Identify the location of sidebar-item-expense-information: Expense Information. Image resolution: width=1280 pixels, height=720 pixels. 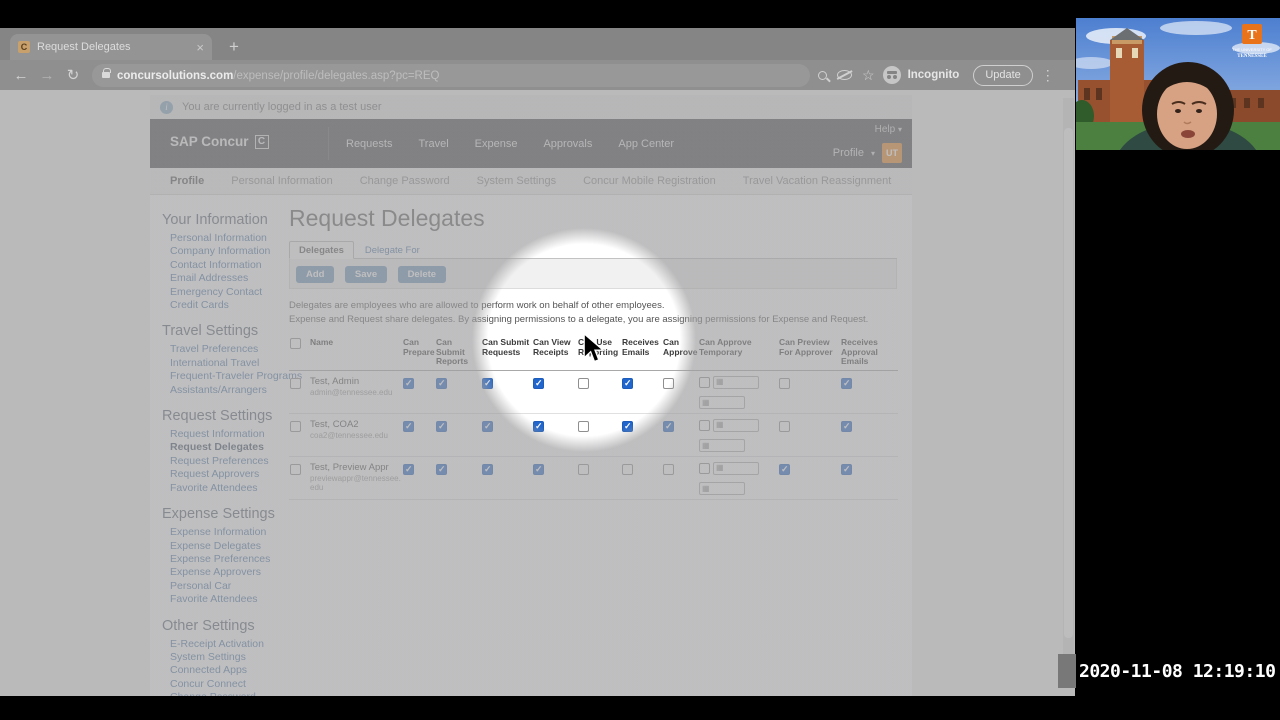
(218, 532).